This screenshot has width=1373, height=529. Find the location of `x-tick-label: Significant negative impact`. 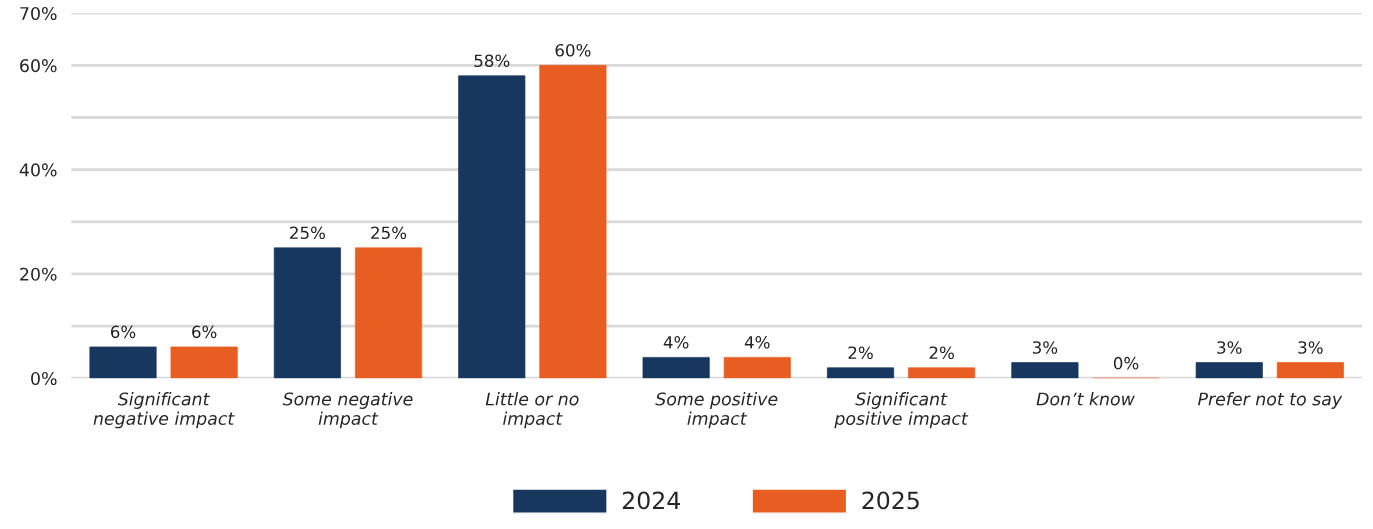

x-tick-label: Significant negative impact is located at coordinates (164, 410).